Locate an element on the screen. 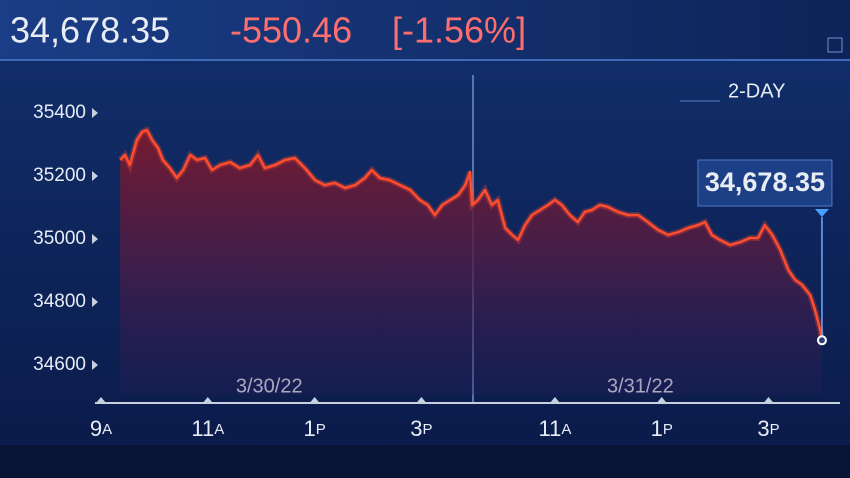  header-change: -550.46 is located at coordinates (291, 30).